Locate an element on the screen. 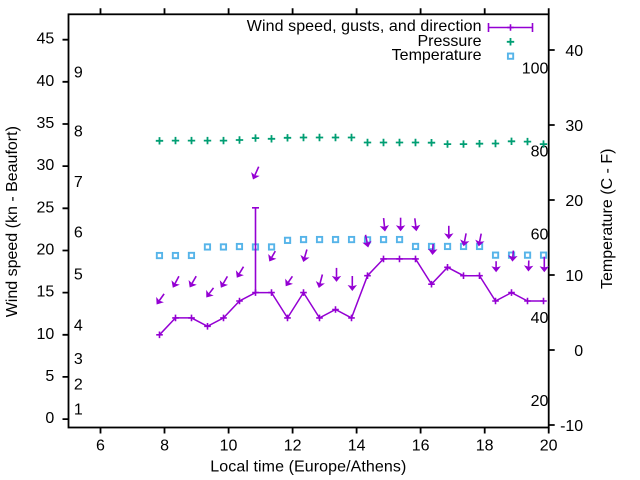  svg-text: Temperature is located at coordinates (437, 55).